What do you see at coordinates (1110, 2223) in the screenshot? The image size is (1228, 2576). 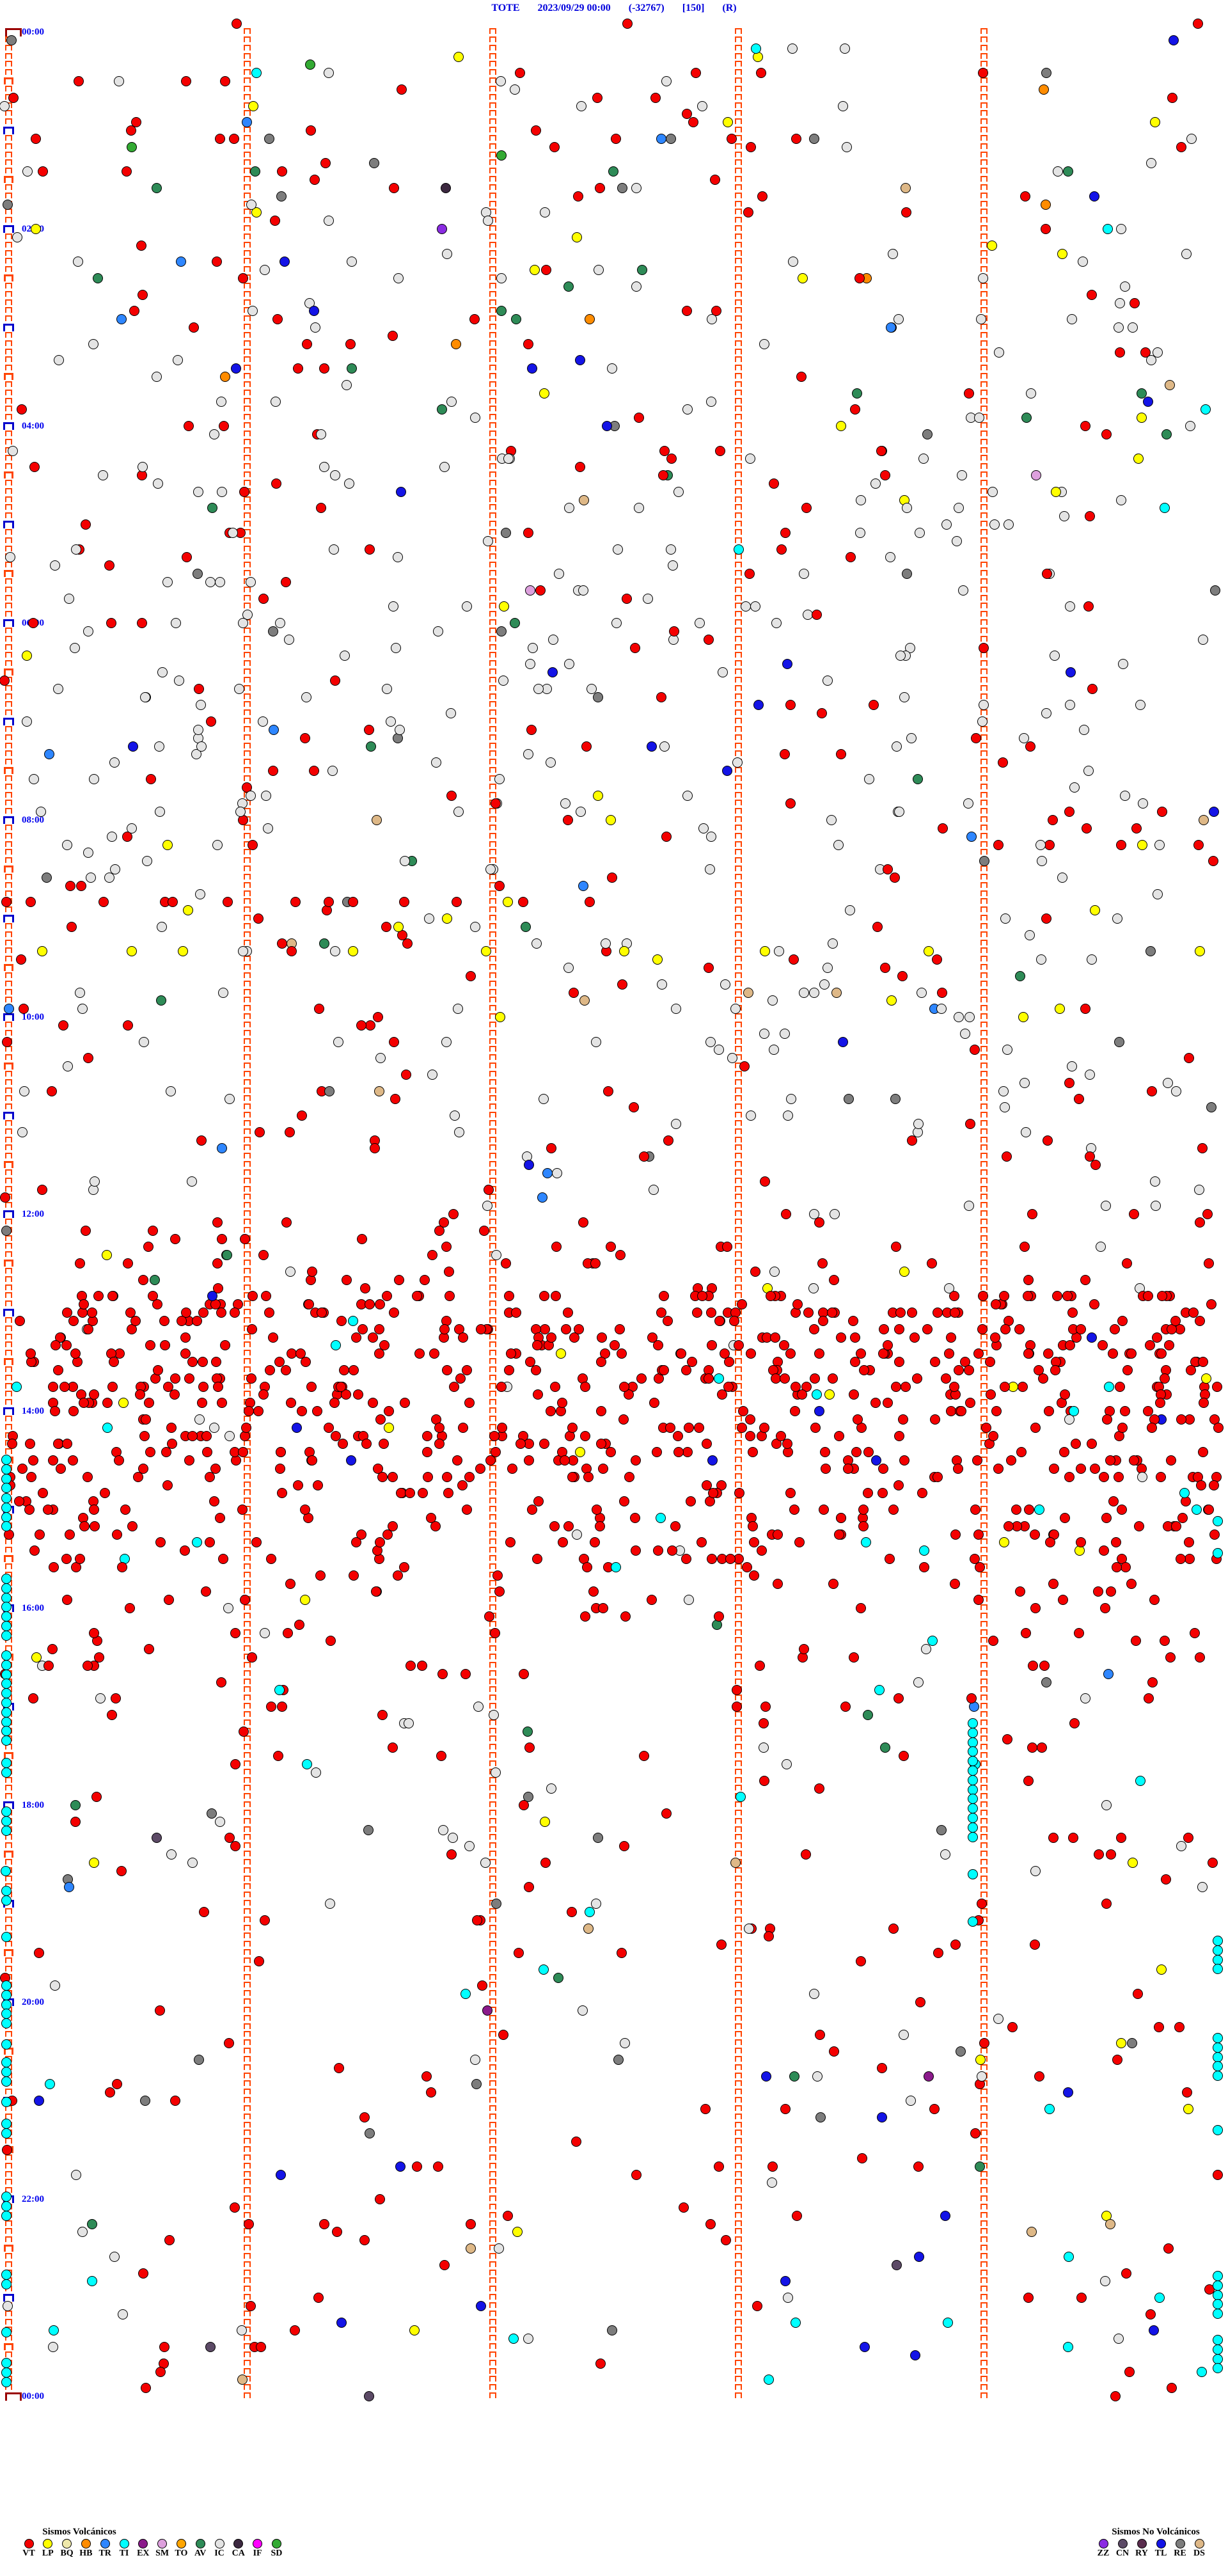 I see `event-dot-ds` at bounding box center [1110, 2223].